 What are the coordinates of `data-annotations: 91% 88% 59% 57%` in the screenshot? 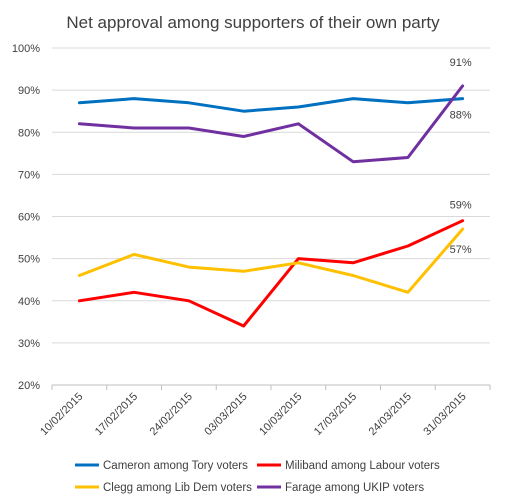 It's located at (461, 156).